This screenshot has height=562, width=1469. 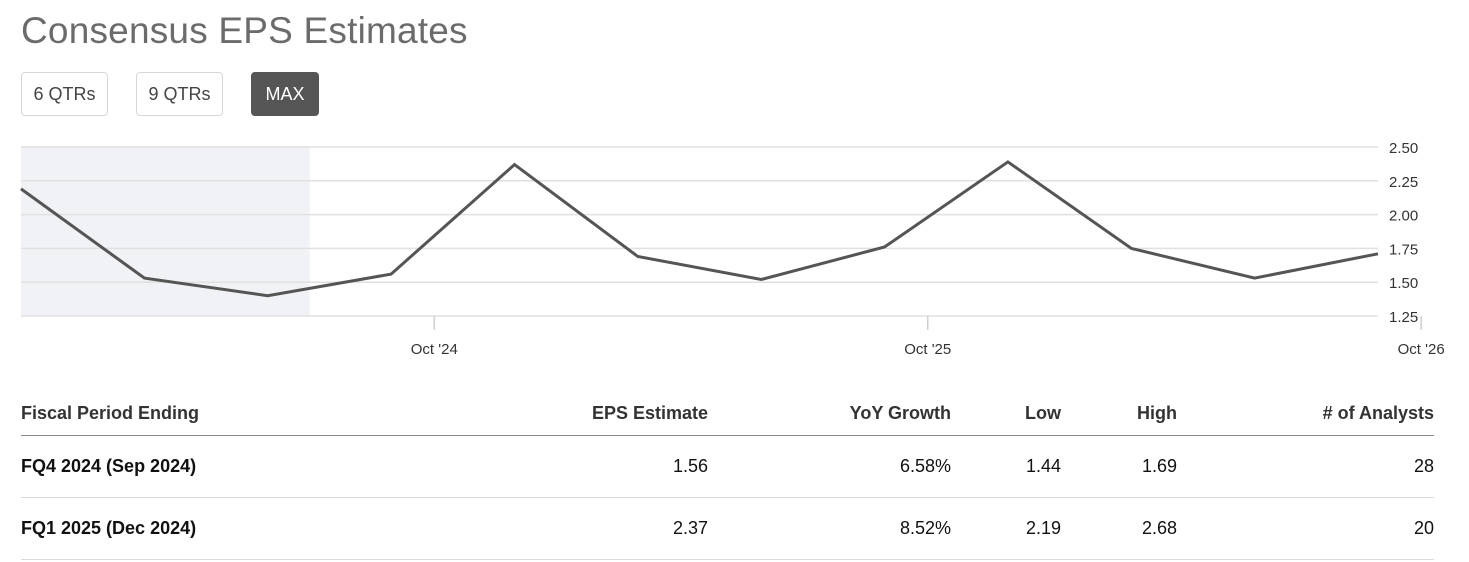 What do you see at coordinates (165, 231) in the screenshot?
I see `historical-period-shade` at bounding box center [165, 231].